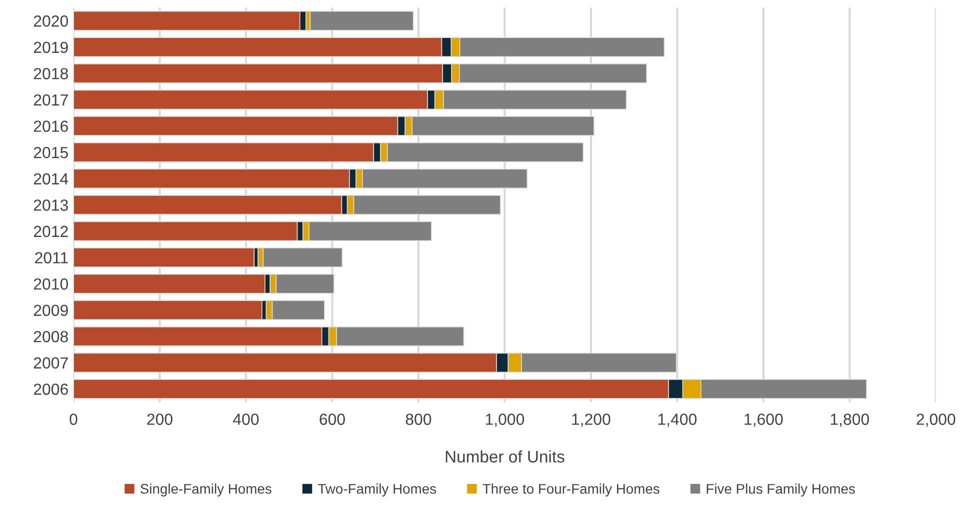 The height and width of the screenshot is (509, 980). Describe the element at coordinates (763, 420) in the screenshot. I see `x-tick-label: 1,600` at that location.